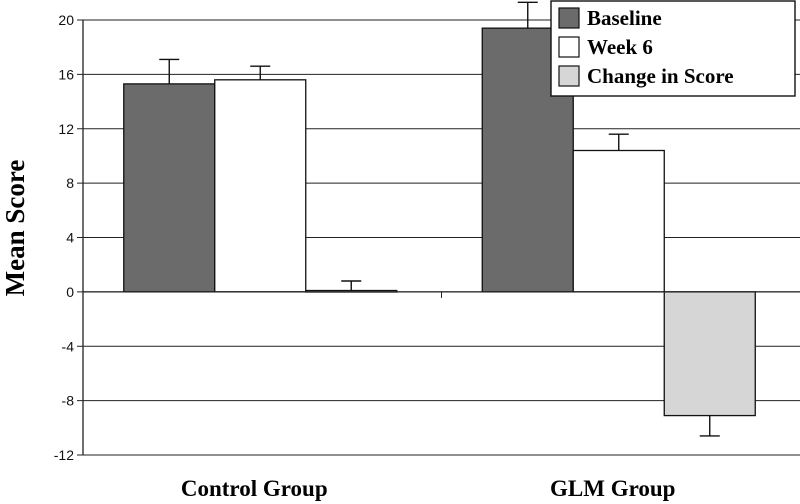 The width and height of the screenshot is (800, 504). I want to click on y-tick-label: 20, so click(66, 20).